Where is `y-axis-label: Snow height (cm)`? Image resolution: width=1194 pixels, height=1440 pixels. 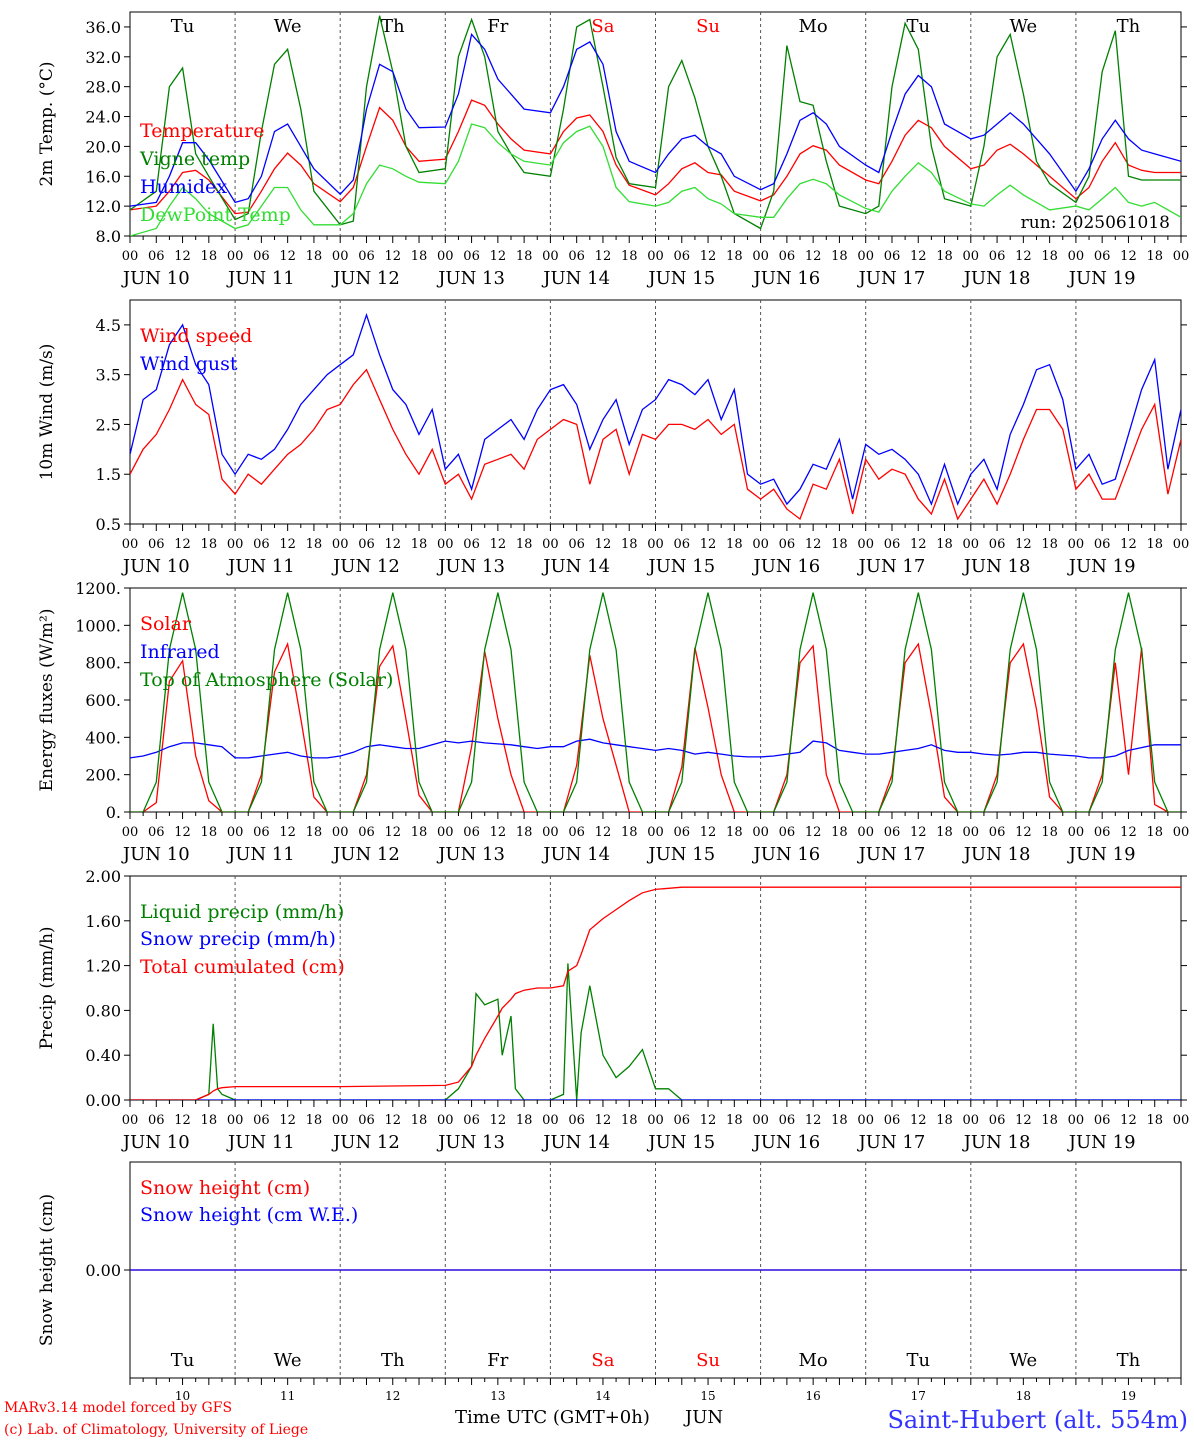 y-axis-label: Snow height (cm) is located at coordinates (47, 1270).